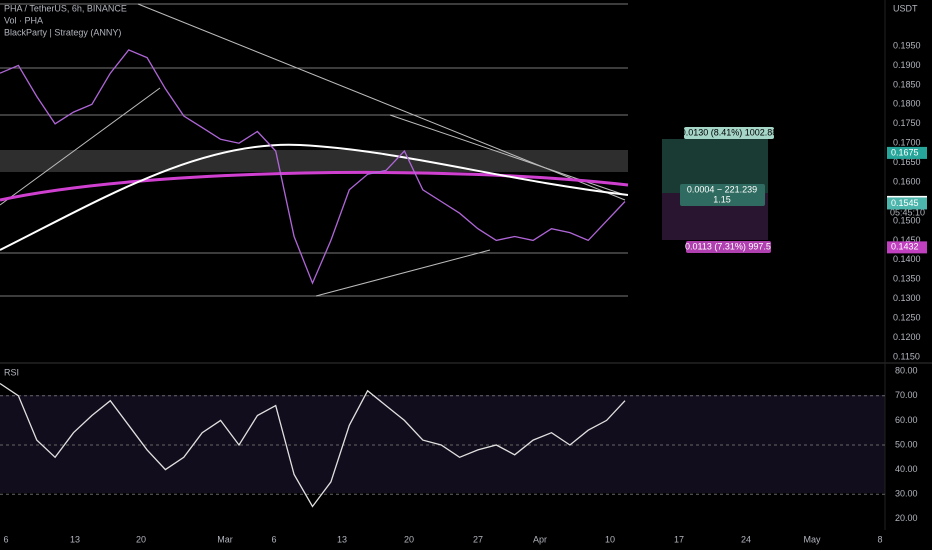 The width and height of the screenshot is (932, 550). I want to click on resistance-zone, so click(314, 161).